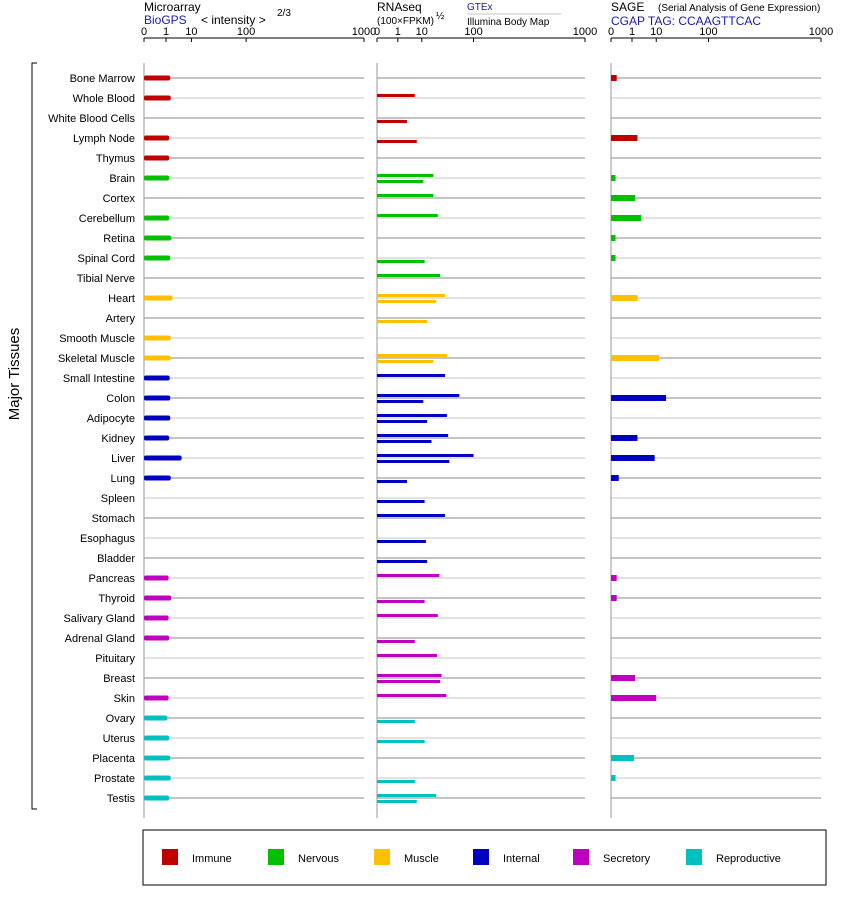 The image size is (842, 900). I want to click on tissue-label: Bone Marrow, so click(102, 79).